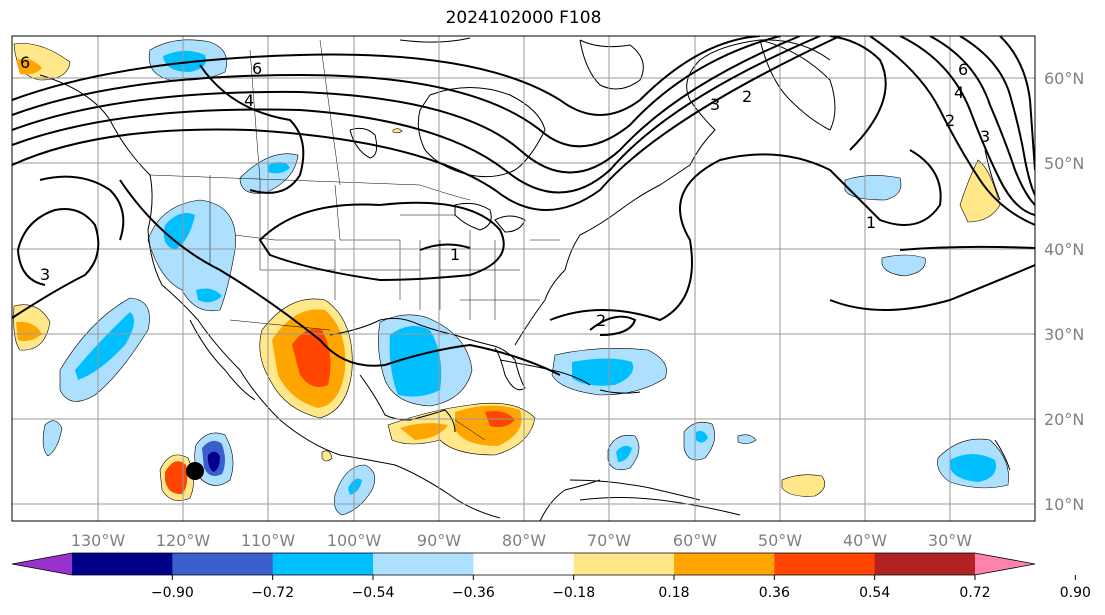 This screenshot has width=1105, height=615. Describe the element at coordinates (609, 540) in the screenshot. I see `lon-label: 70°W` at that location.